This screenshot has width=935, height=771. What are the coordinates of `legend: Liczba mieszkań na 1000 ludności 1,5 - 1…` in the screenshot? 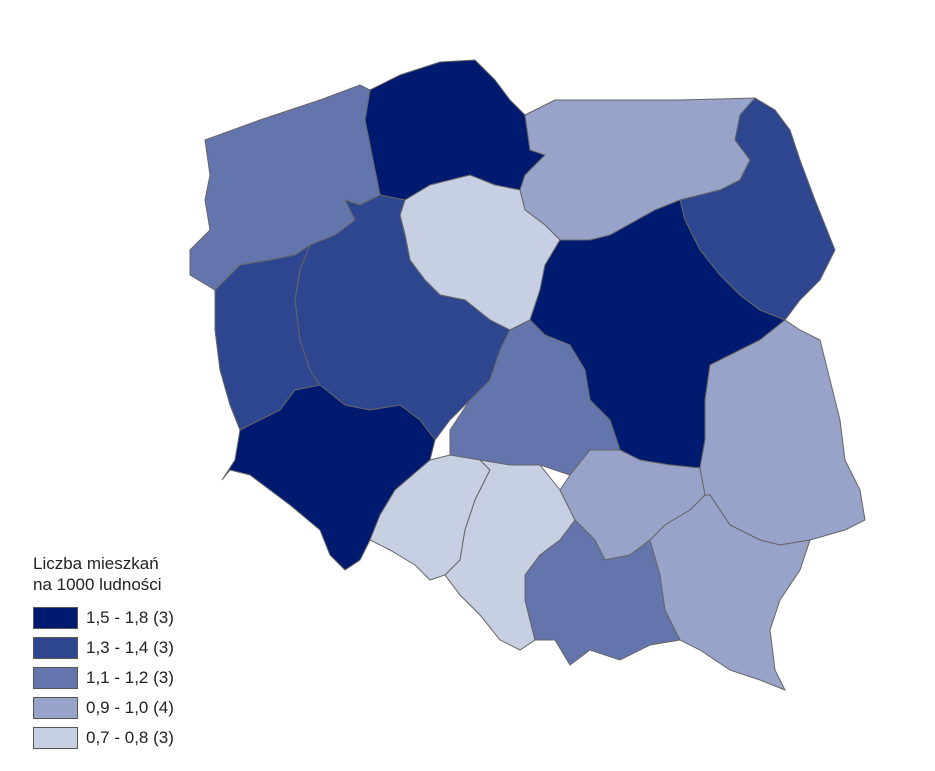 It's located at (103, 653).